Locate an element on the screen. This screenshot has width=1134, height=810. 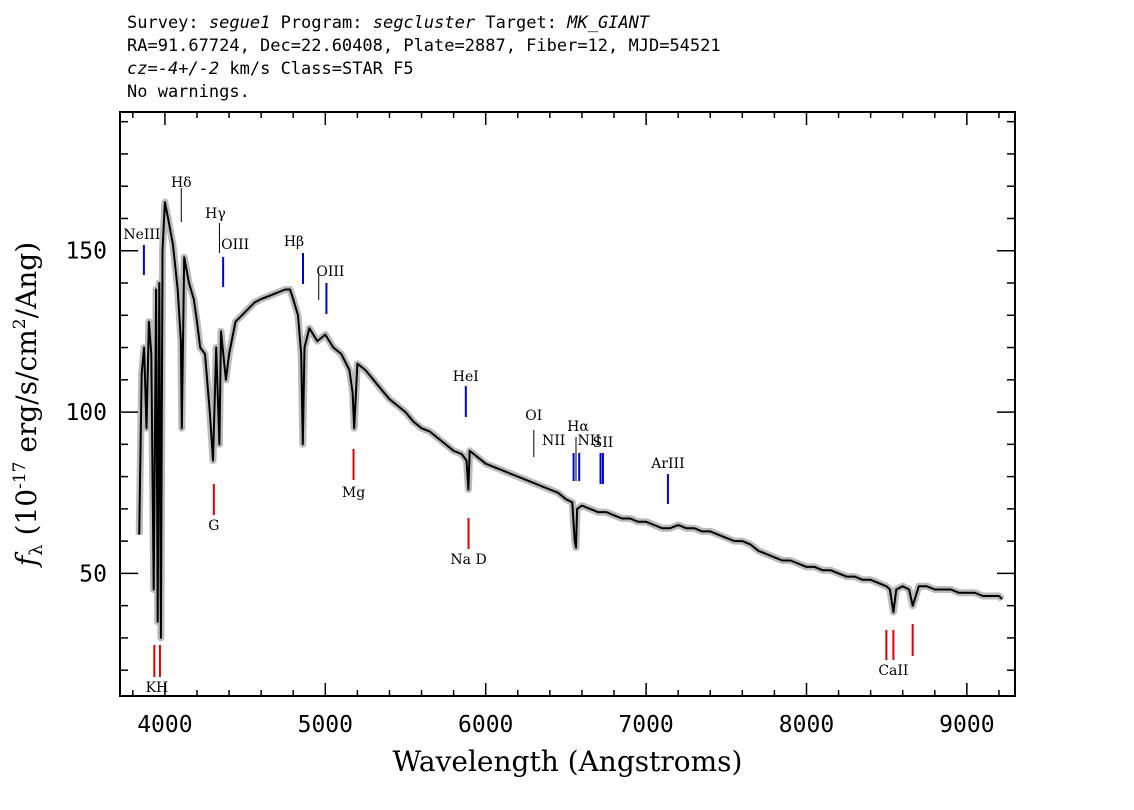
cz-label: cz= is located at coordinates (142, 69).